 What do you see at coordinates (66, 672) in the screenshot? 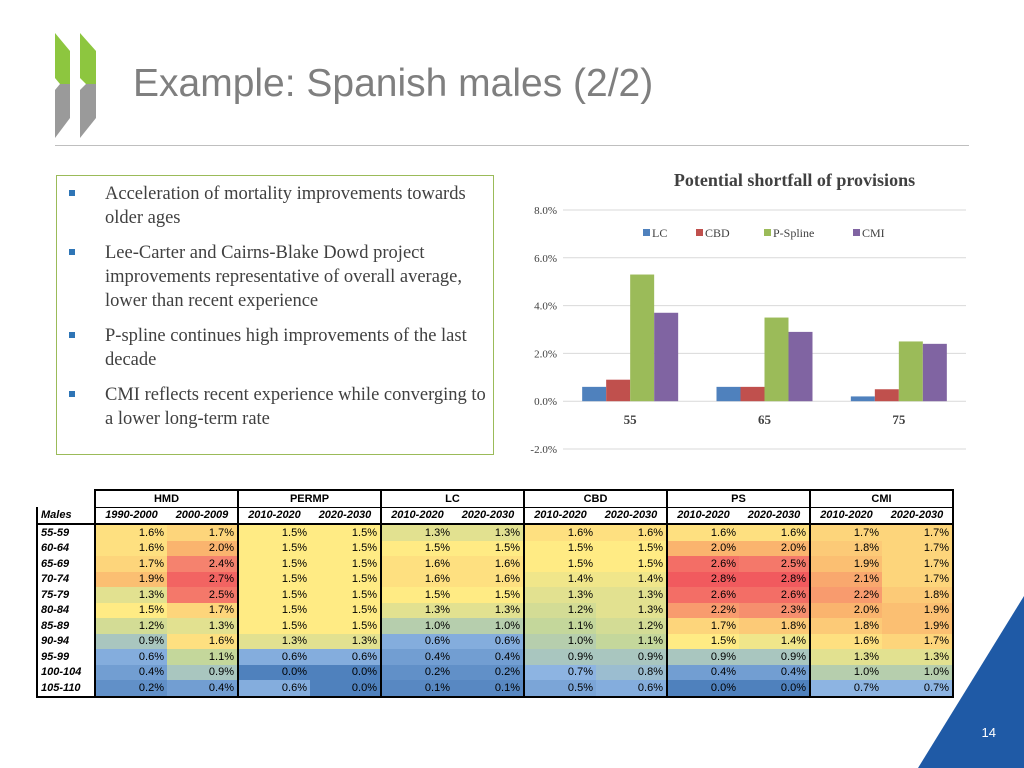
I see `table-row-label: 100-104` at bounding box center [66, 672].